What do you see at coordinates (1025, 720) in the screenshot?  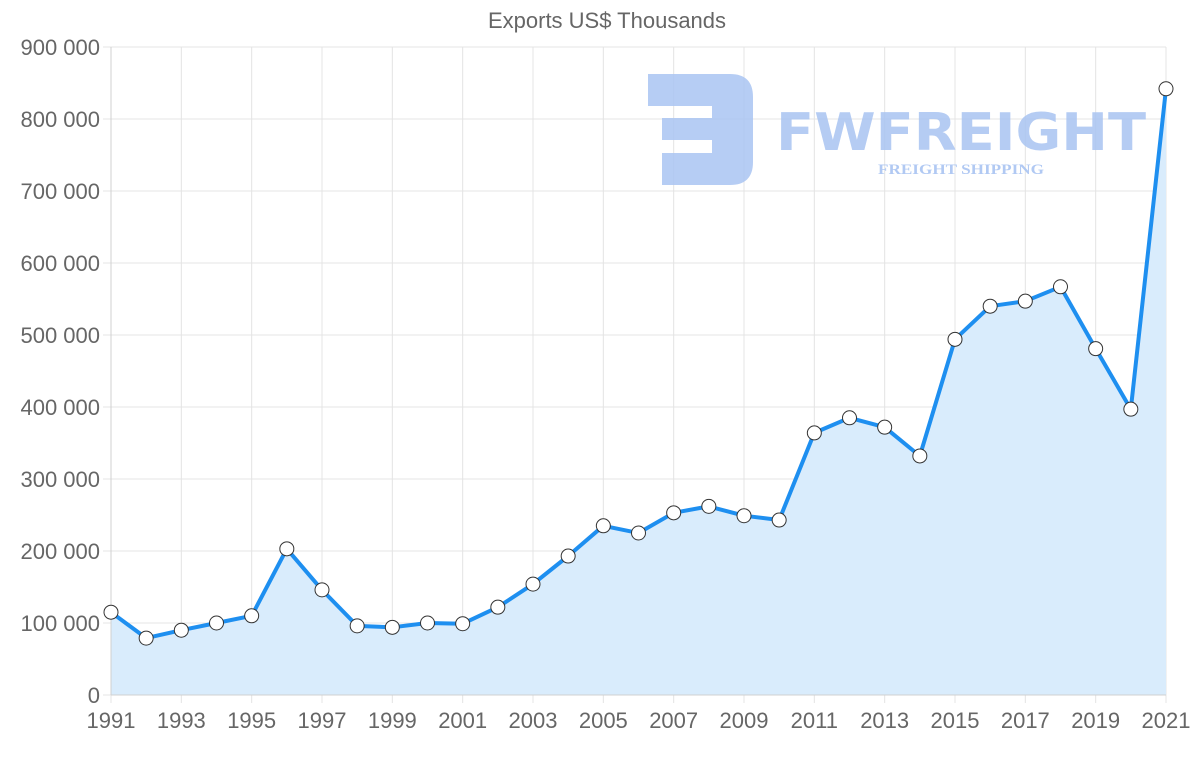 I see `x-tick-label: 2017` at bounding box center [1025, 720].